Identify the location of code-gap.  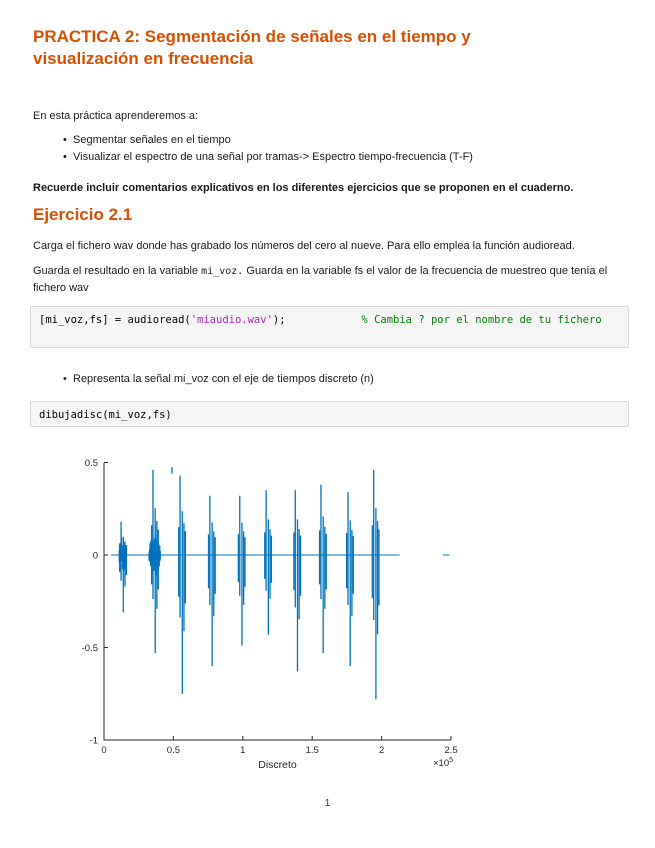
(324, 320).